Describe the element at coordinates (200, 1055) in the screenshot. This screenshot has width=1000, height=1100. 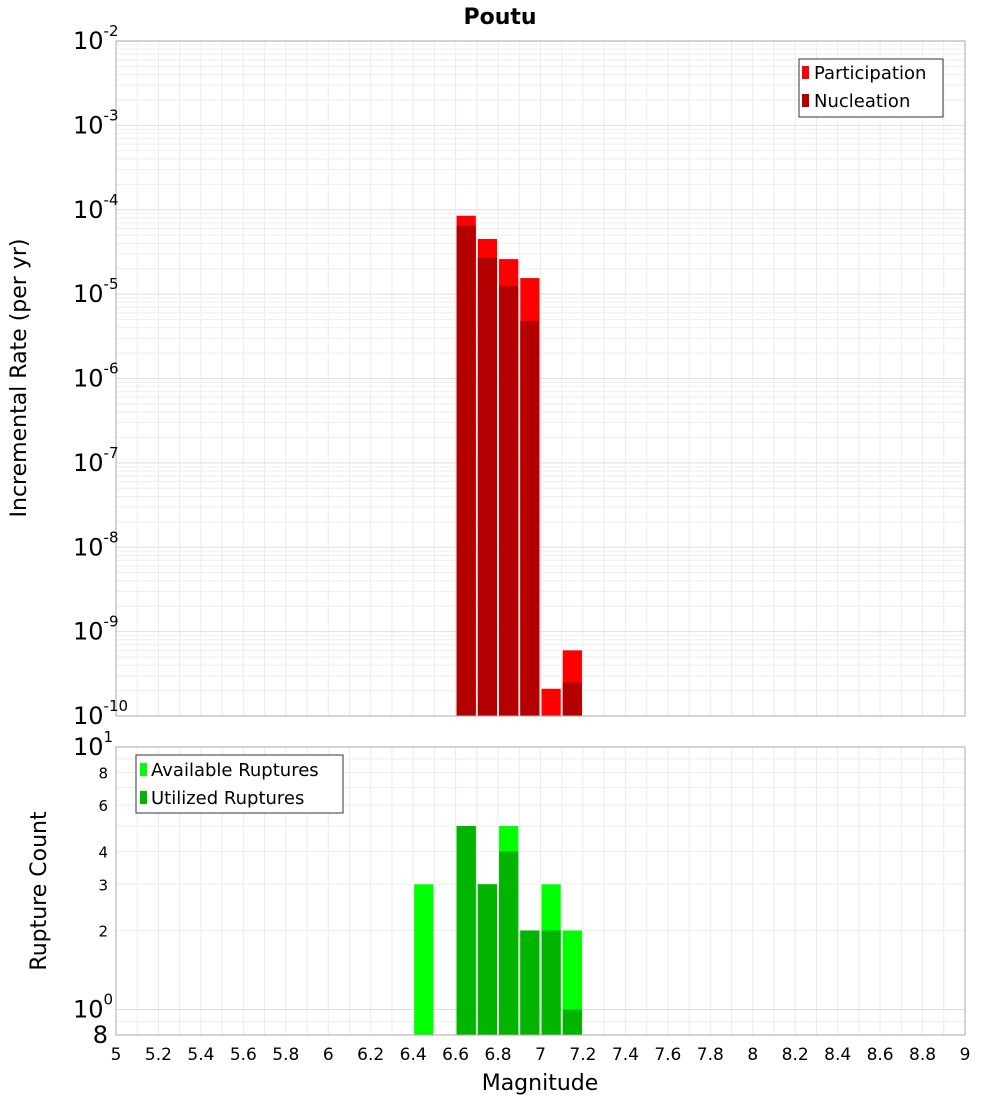
I see `x-tick-label: 5.4` at that location.